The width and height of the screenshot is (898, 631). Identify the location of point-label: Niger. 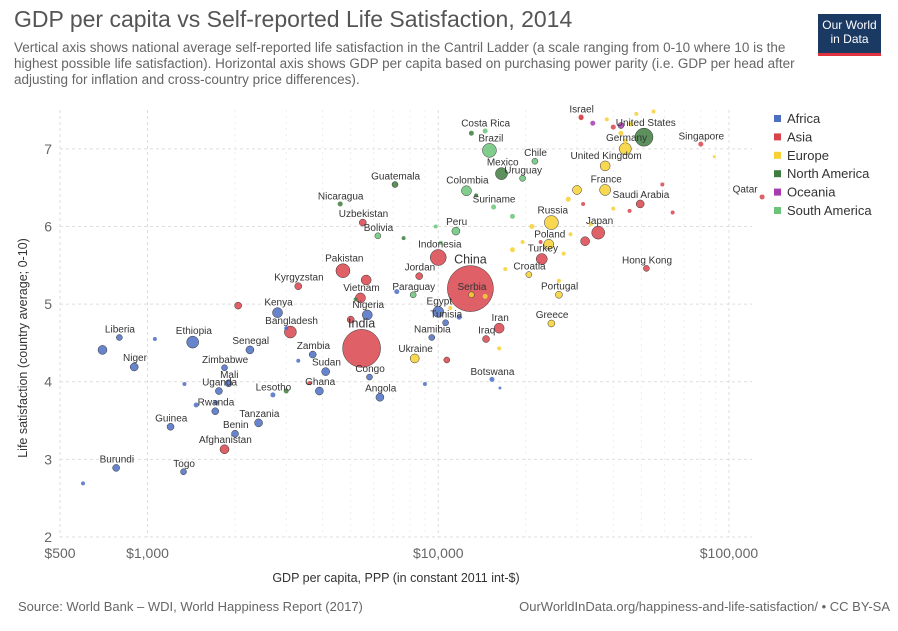
(135, 358).